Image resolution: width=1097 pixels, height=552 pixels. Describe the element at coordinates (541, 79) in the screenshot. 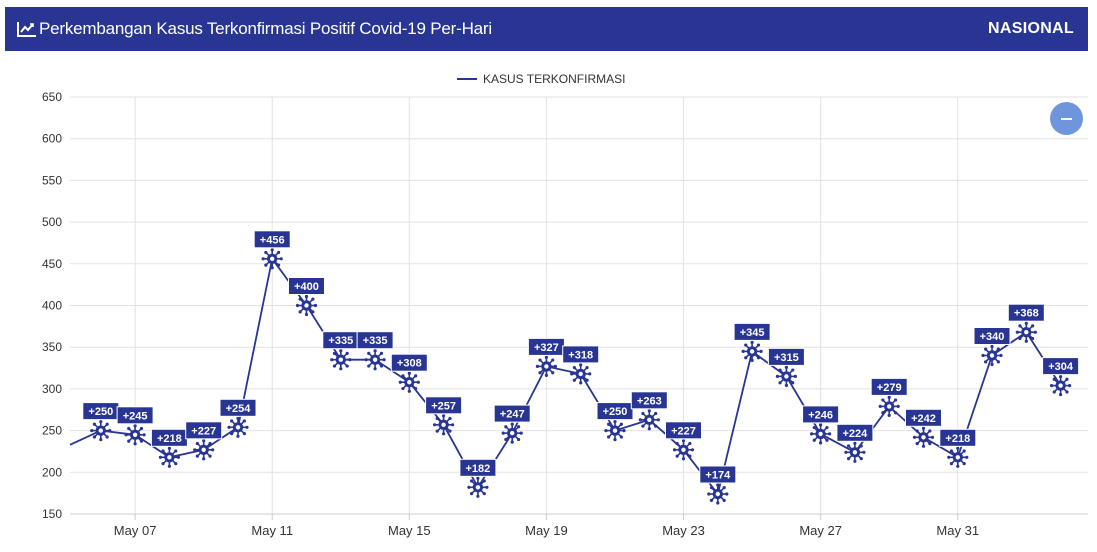

I see `legend: KASUS TERKONFIRMASI` at that location.